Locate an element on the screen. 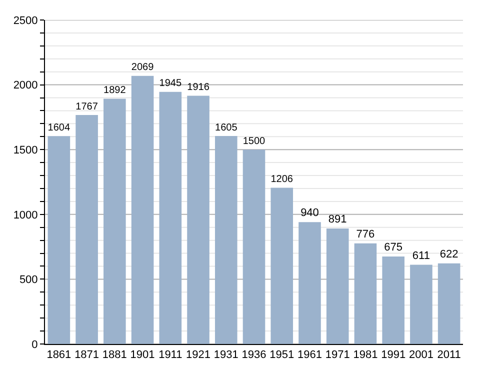 The height and width of the screenshot is (373, 488). data-label: 1605 is located at coordinates (226, 128).